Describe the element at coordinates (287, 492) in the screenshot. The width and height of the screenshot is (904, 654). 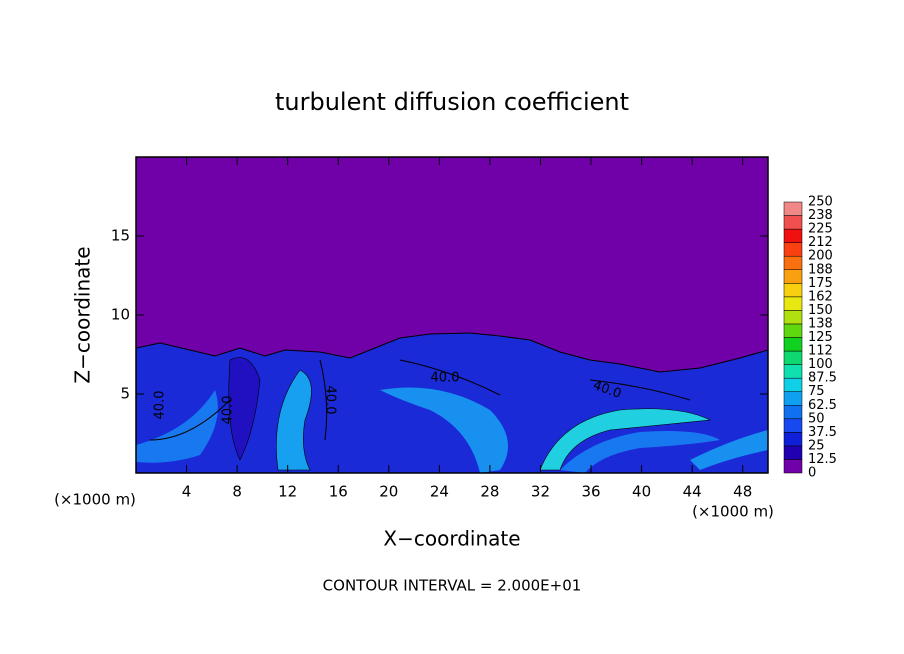
I see `x-tick-label: 12` at that location.